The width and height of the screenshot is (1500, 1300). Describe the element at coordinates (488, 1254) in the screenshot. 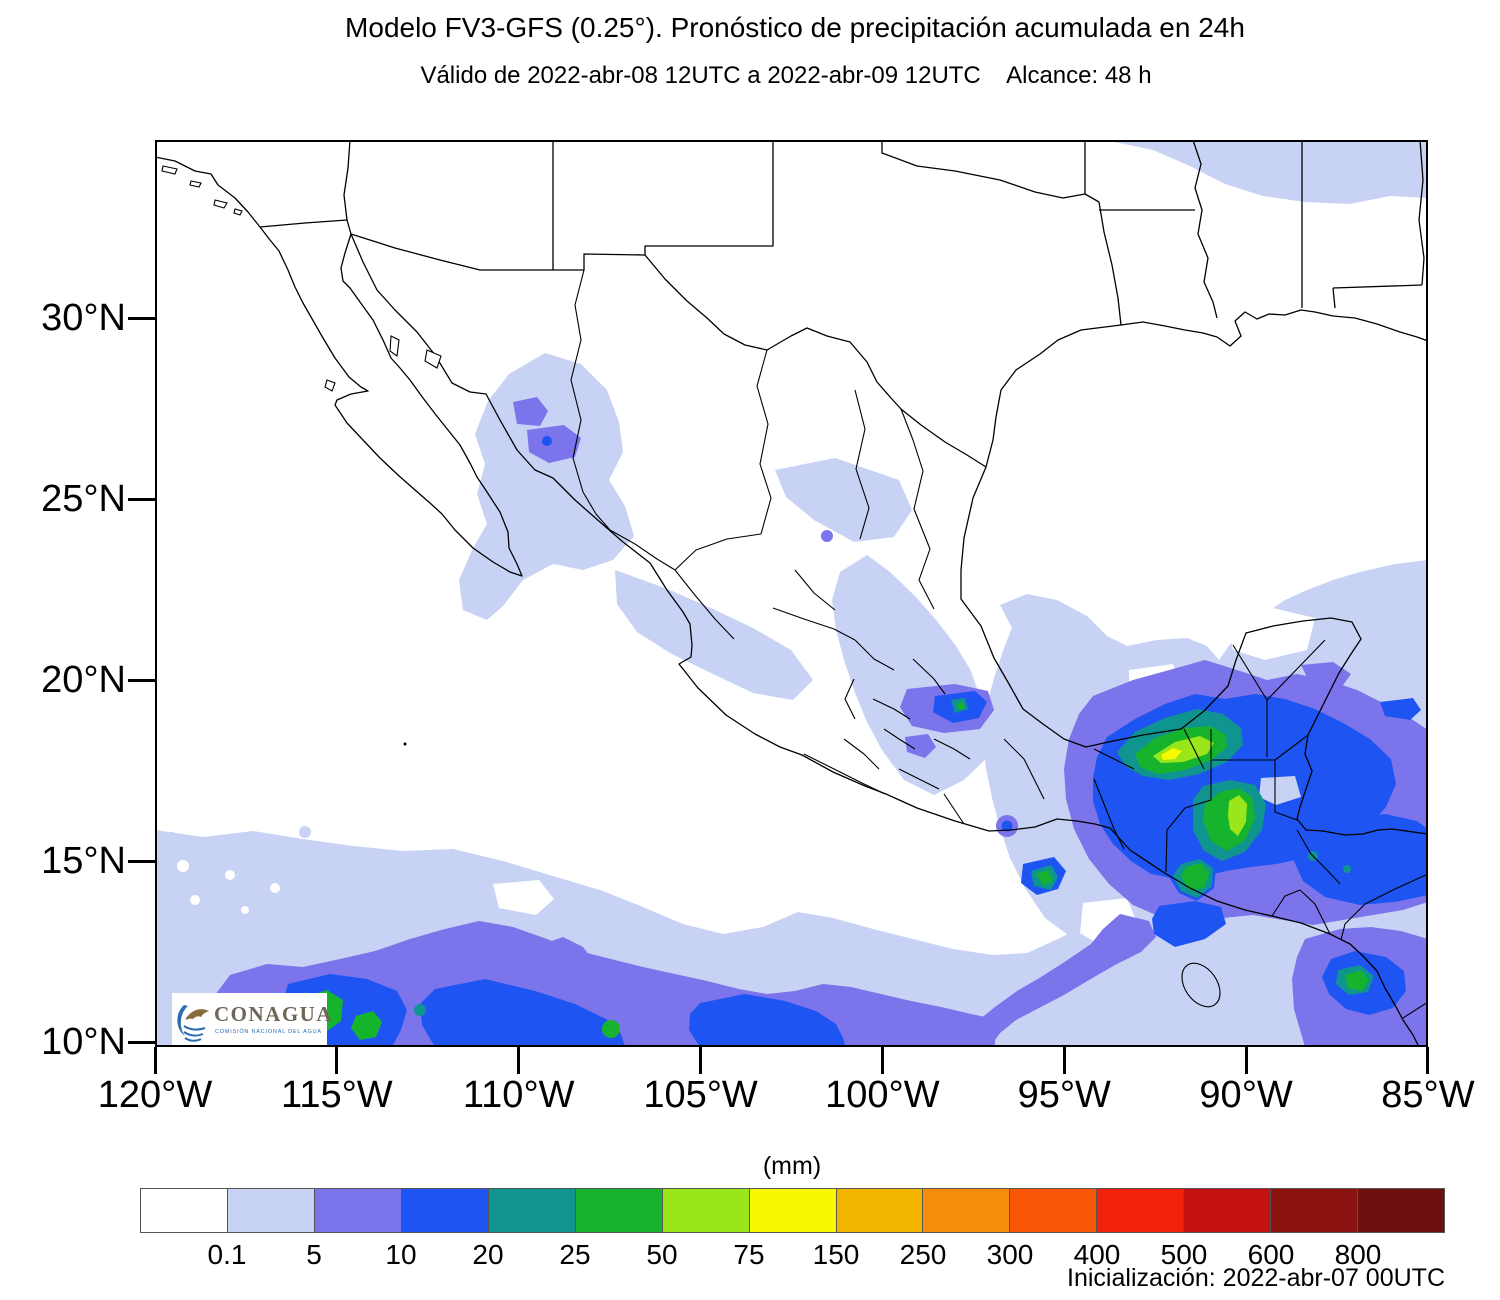

I see `colorbar-tick-label: 20` at that location.